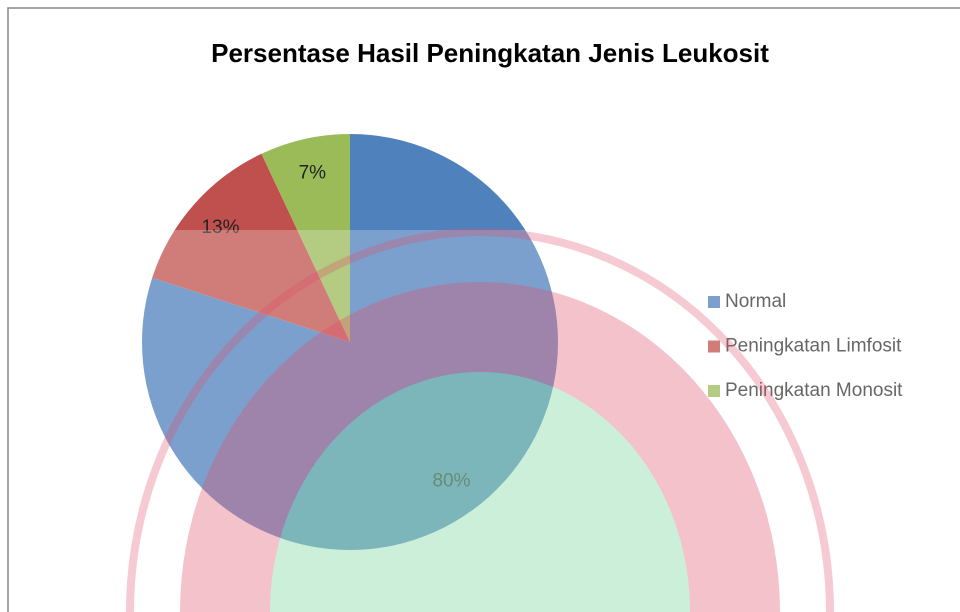 This screenshot has height=612, width=960. What do you see at coordinates (813, 346) in the screenshot?
I see `legend-label: Peningkatan Limfosit` at bounding box center [813, 346].